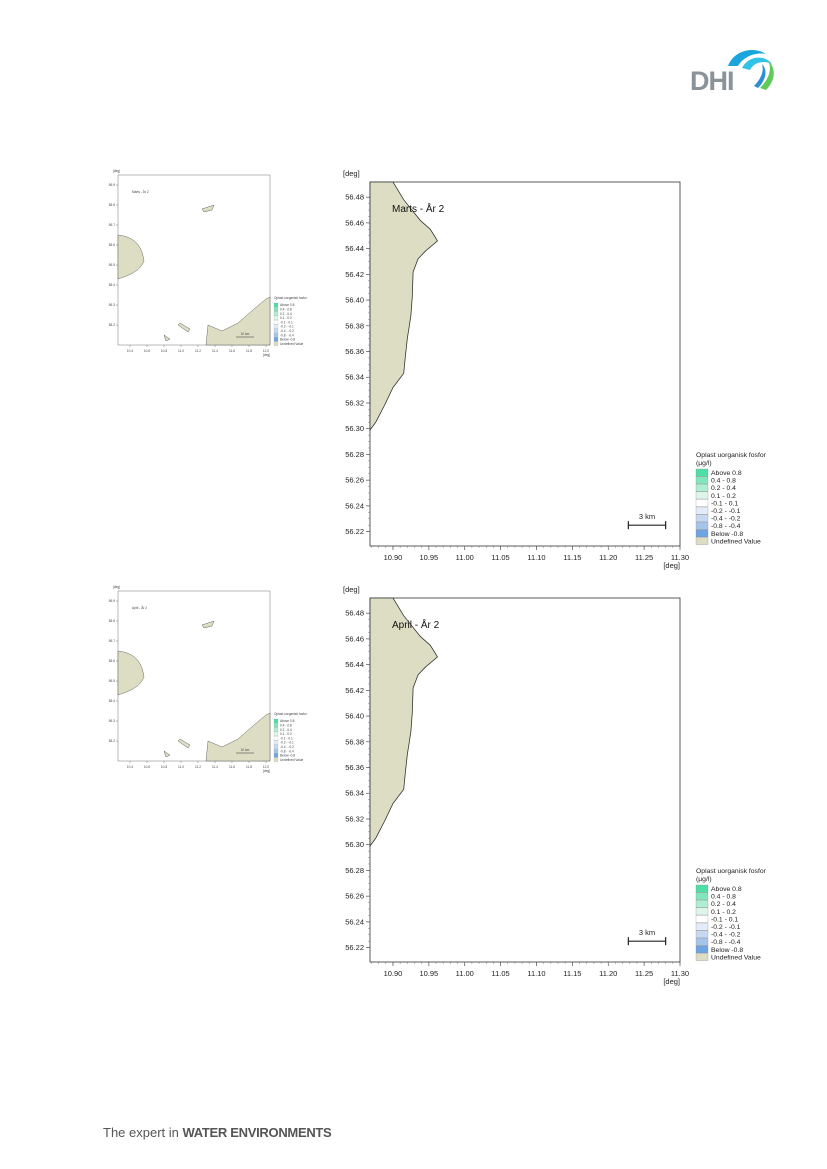 This screenshot has width=827, height=1169. Describe the element at coordinates (112, 205) in the screenshot. I see `mini-y-tick-label: 56.8` at that location.